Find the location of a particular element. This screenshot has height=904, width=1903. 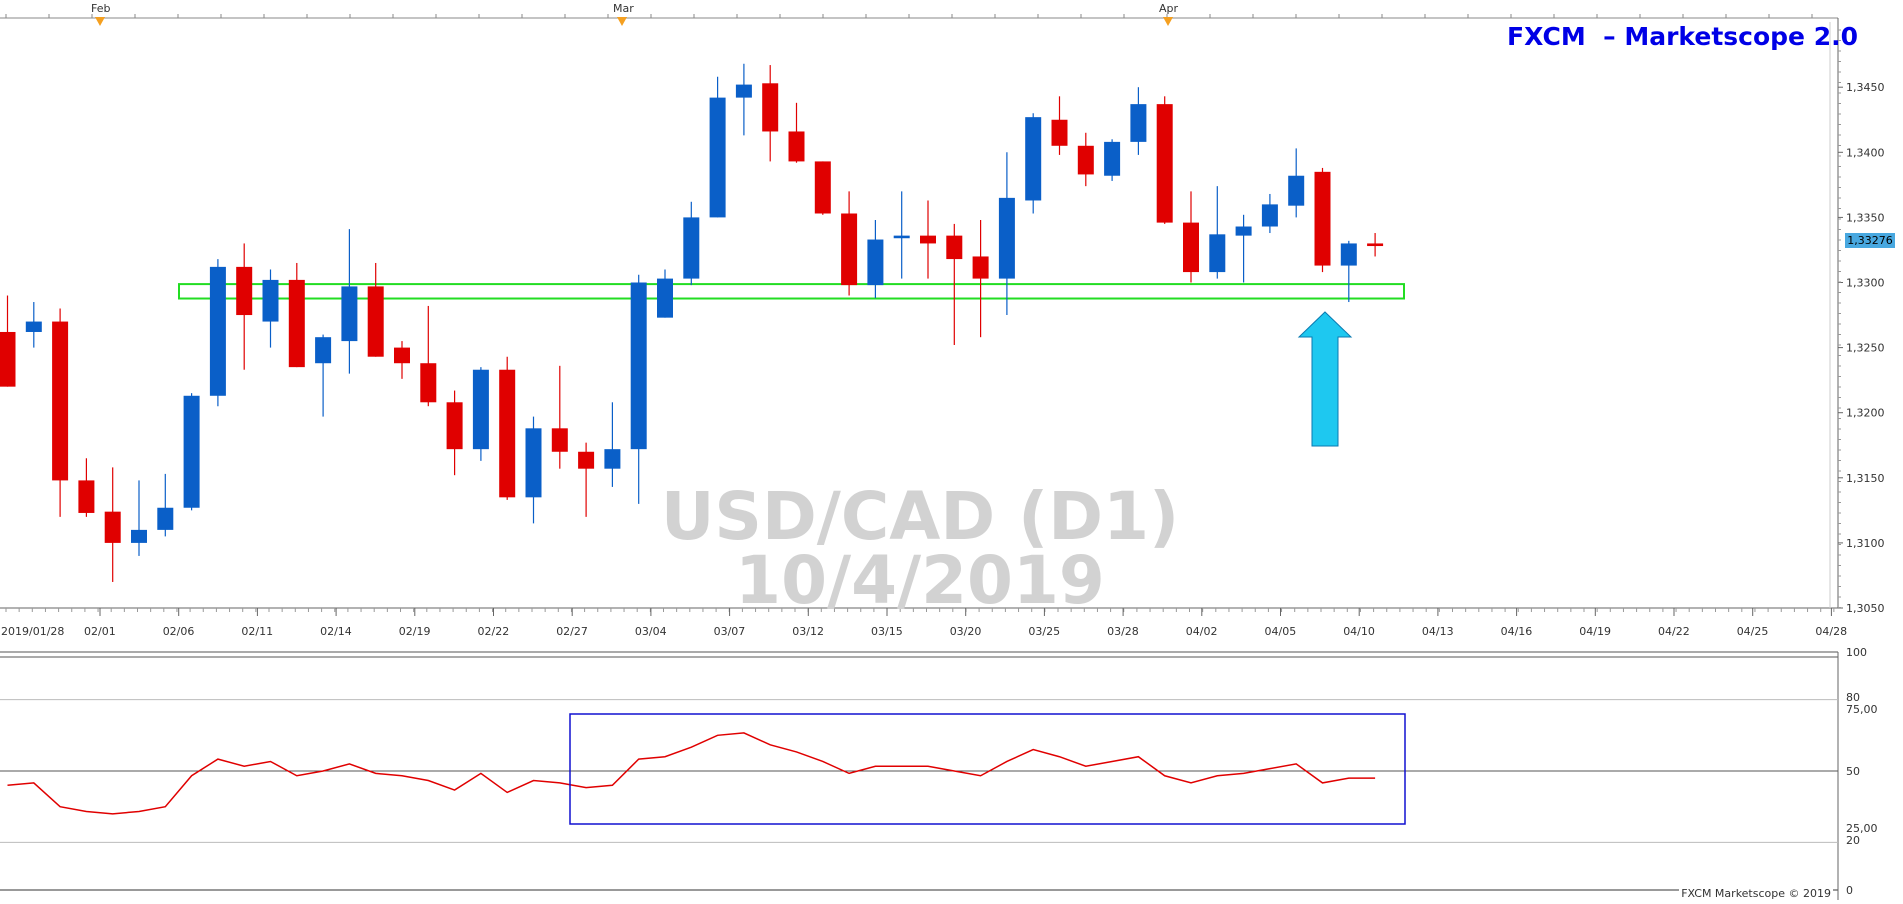

rsi-y-label: 20 is located at coordinates (1853, 840).